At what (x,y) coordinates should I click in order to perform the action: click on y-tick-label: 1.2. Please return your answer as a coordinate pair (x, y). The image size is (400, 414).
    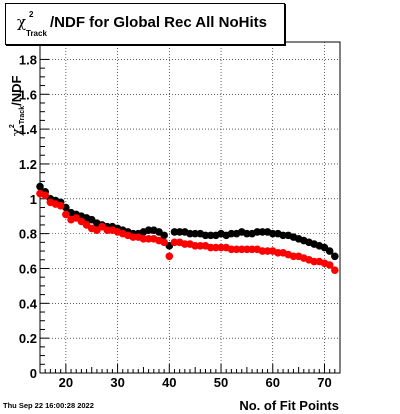
    Looking at the image, I should click on (28, 164).